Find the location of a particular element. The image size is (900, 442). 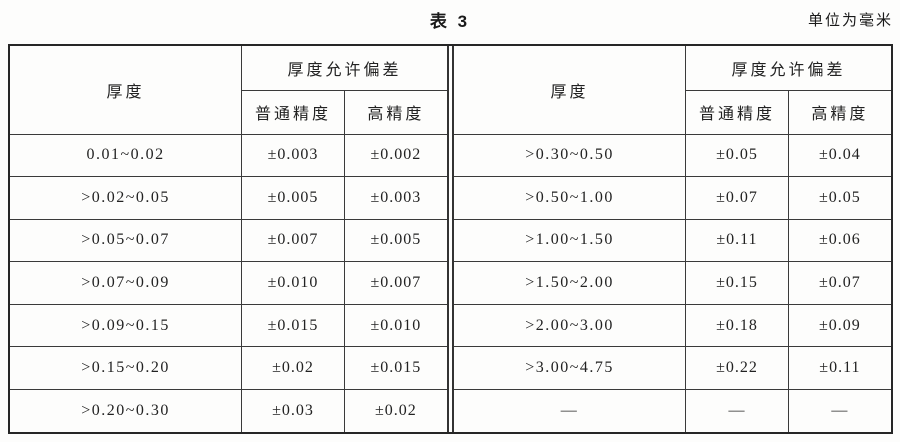

thickness-range-cell: >3.00~4.75 is located at coordinates (570, 368).